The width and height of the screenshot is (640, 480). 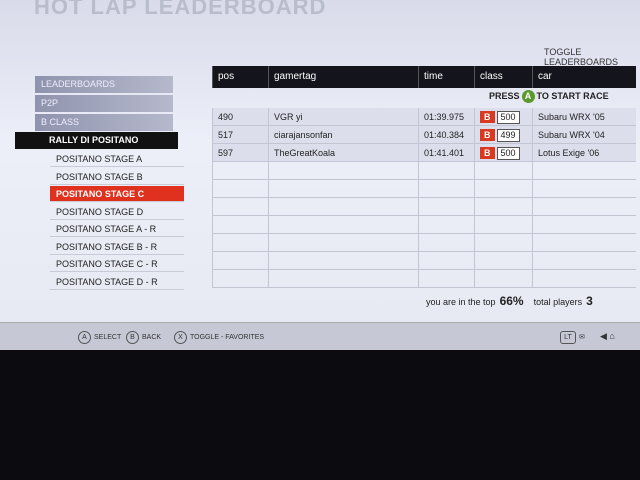 What do you see at coordinates (227, 337) in the screenshot?
I see `button-label: TOGGLE - FAVORITES` at bounding box center [227, 337].